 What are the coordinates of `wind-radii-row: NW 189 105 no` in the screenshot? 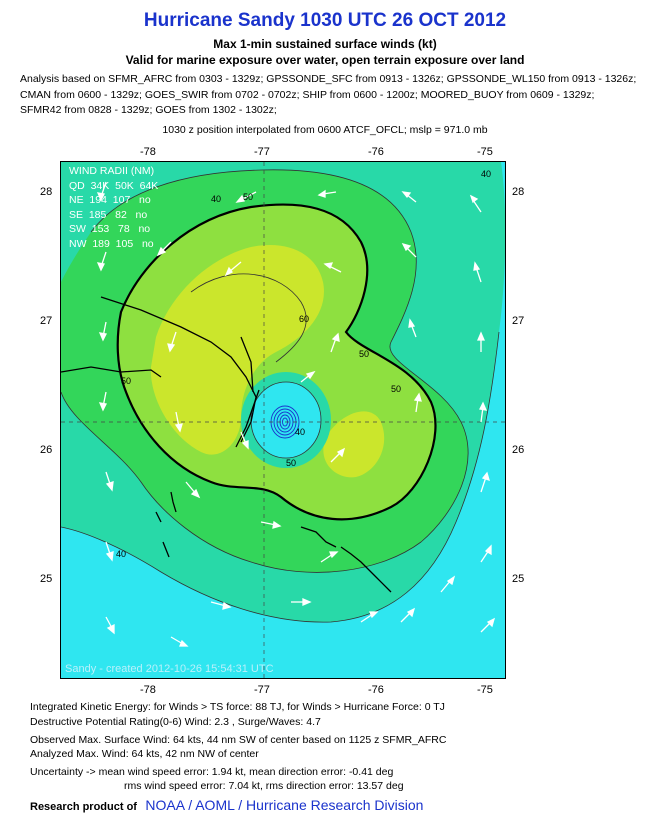 It's located at (111, 243).